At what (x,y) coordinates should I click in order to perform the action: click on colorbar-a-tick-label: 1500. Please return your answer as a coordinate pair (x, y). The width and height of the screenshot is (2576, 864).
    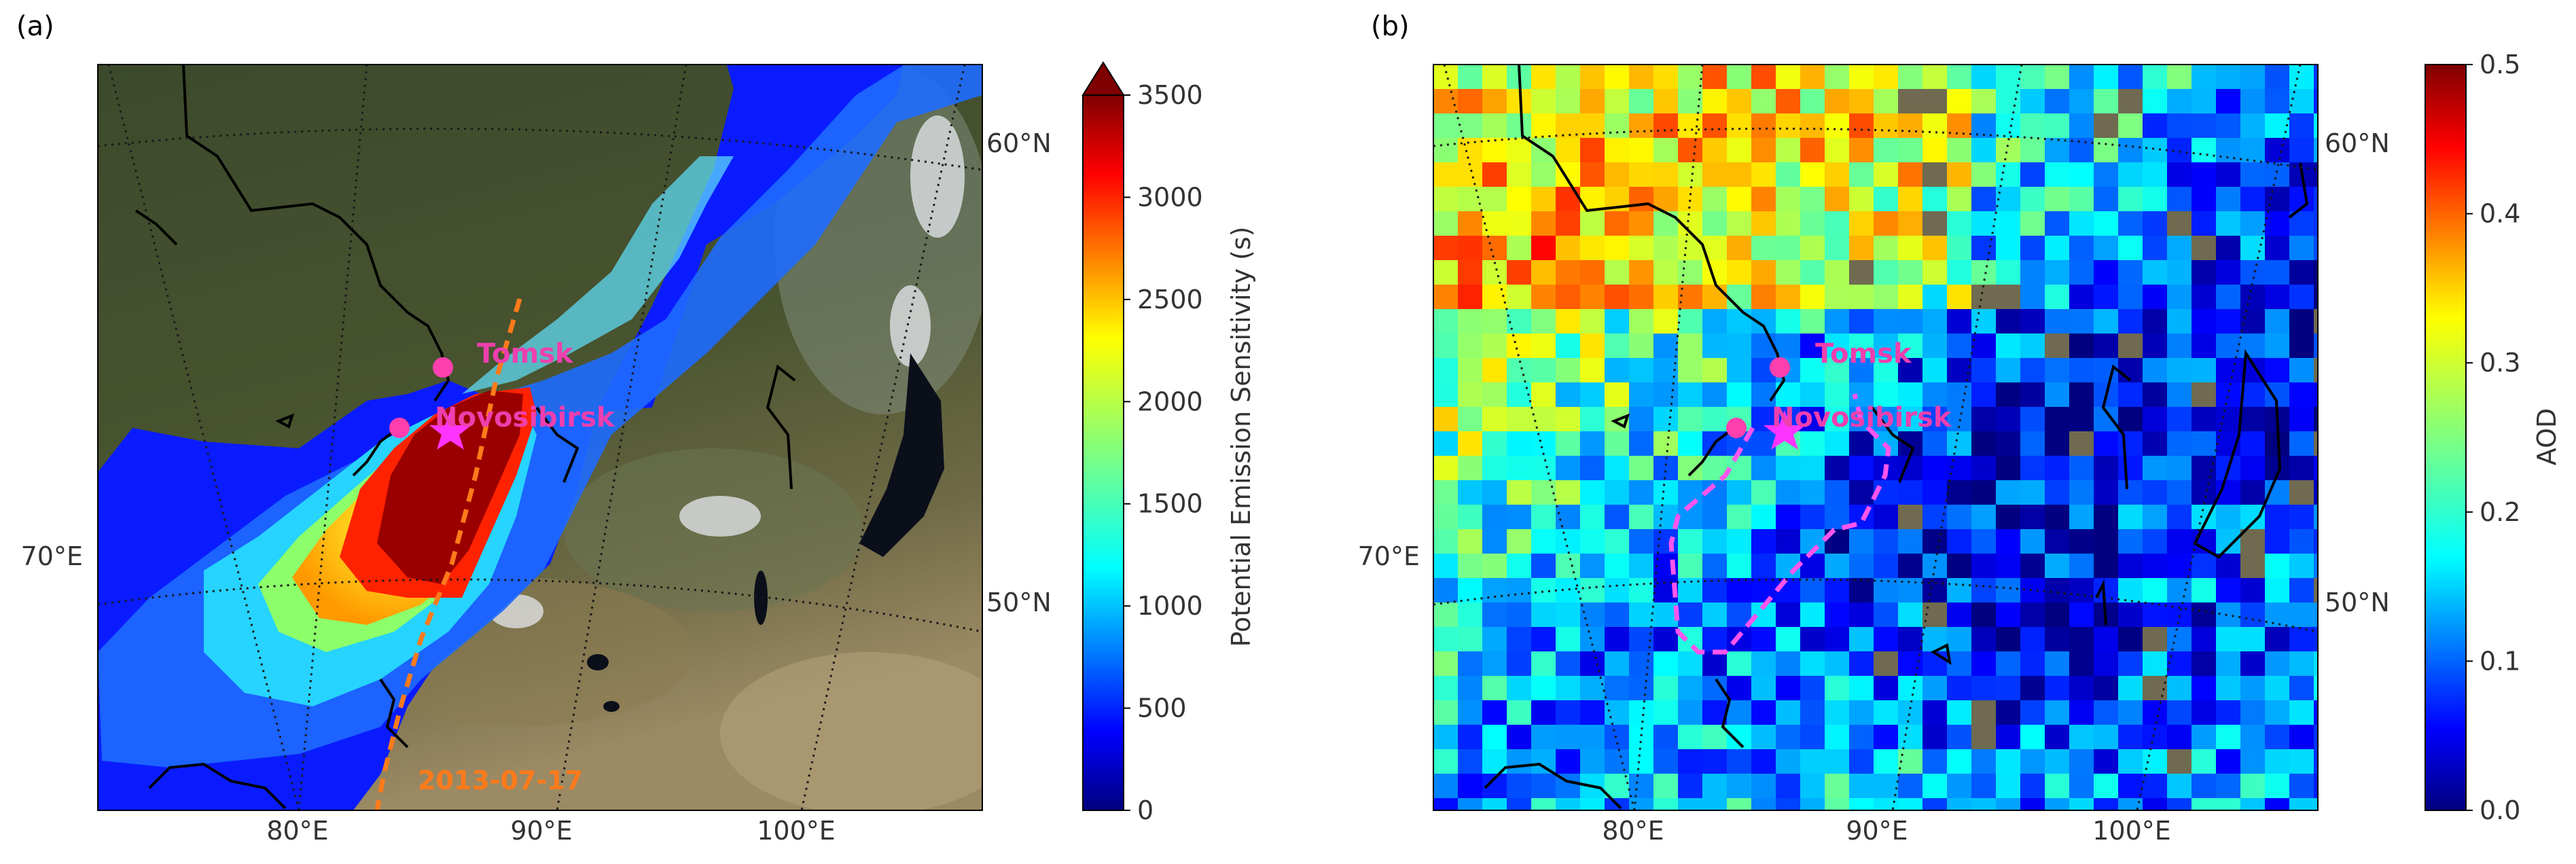
    Looking at the image, I should click on (1170, 504).